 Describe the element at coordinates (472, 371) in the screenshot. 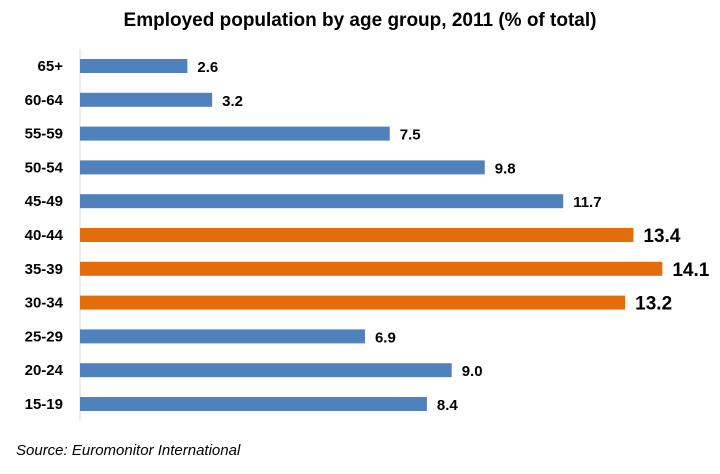

I see `value-label: 9.0` at that location.